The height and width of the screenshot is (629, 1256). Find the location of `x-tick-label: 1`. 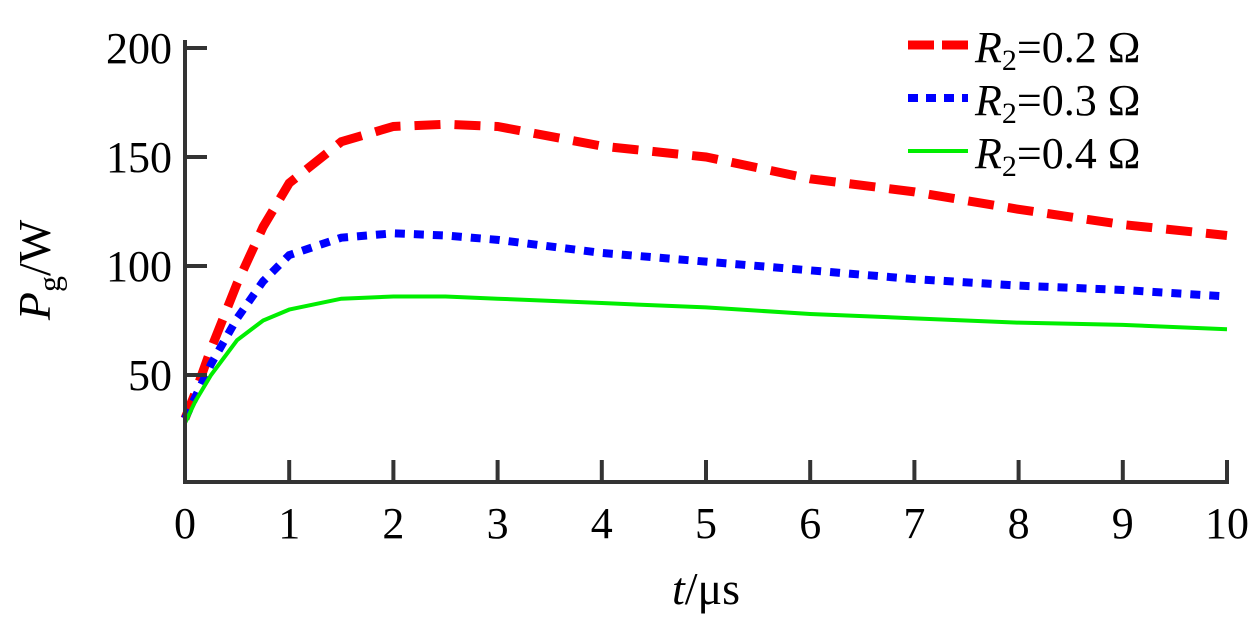

x-tick-label: 1 is located at coordinates (289, 523).